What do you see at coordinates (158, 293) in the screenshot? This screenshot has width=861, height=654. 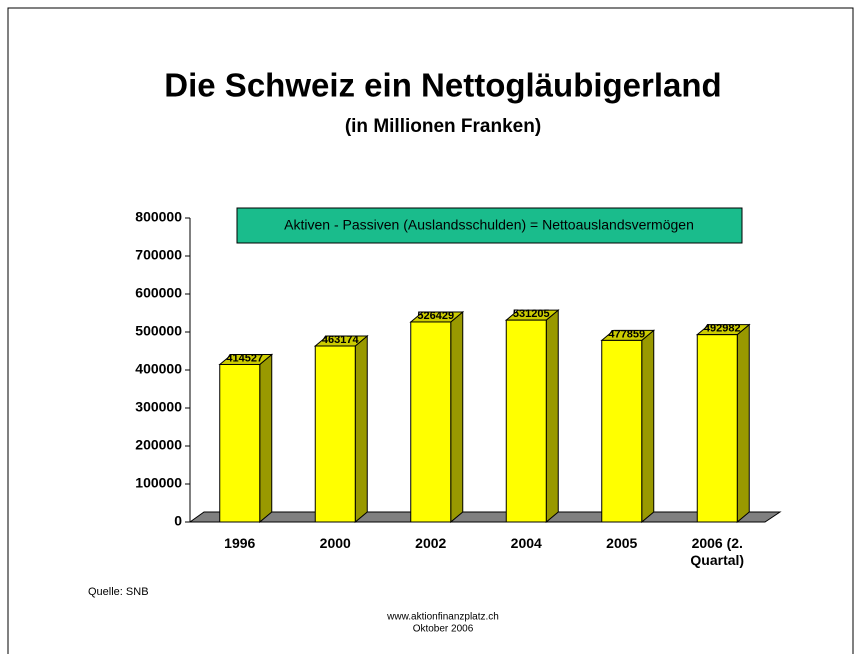 I see `y-tick-label: 600000` at bounding box center [158, 293].